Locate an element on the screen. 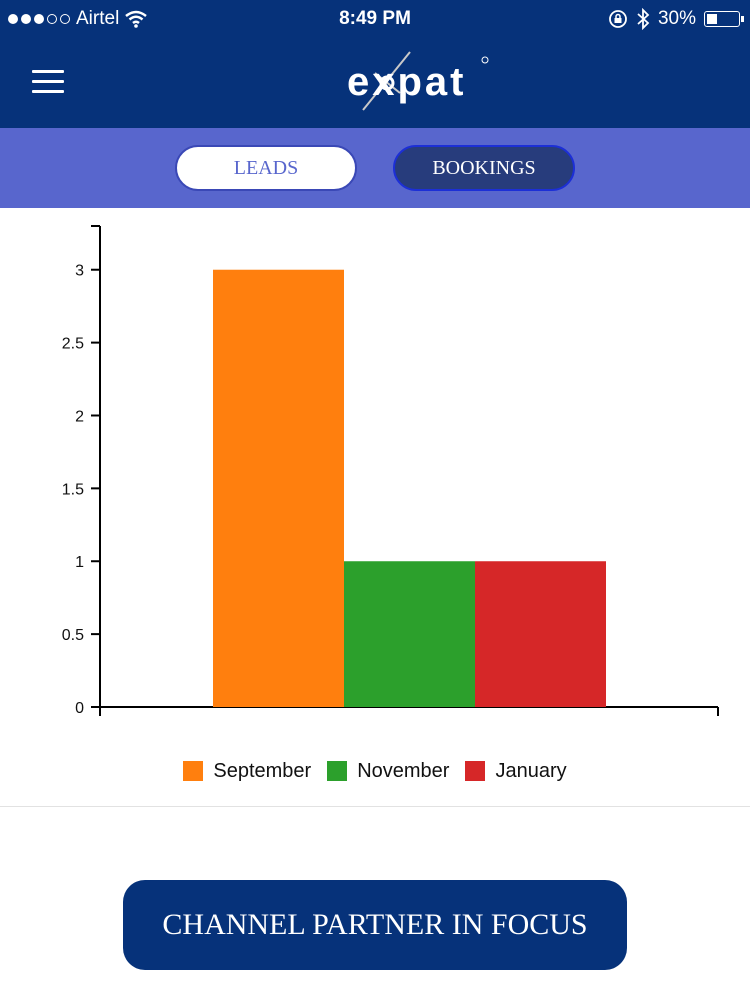 Image resolution: width=750 pixels, height=1000 pixels. legend-label-september: September is located at coordinates (262, 770).